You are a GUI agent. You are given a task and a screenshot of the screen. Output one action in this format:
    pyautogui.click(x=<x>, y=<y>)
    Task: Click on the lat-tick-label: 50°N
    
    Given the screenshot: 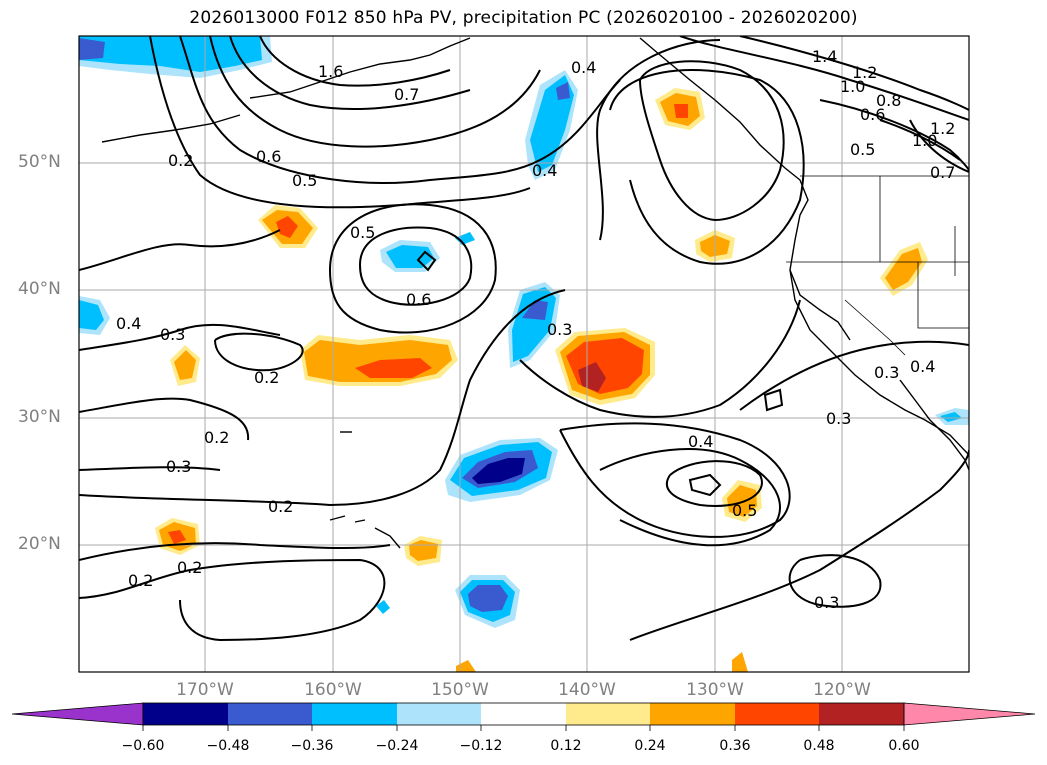 What is the action you would take?
    pyautogui.click(x=39, y=162)
    